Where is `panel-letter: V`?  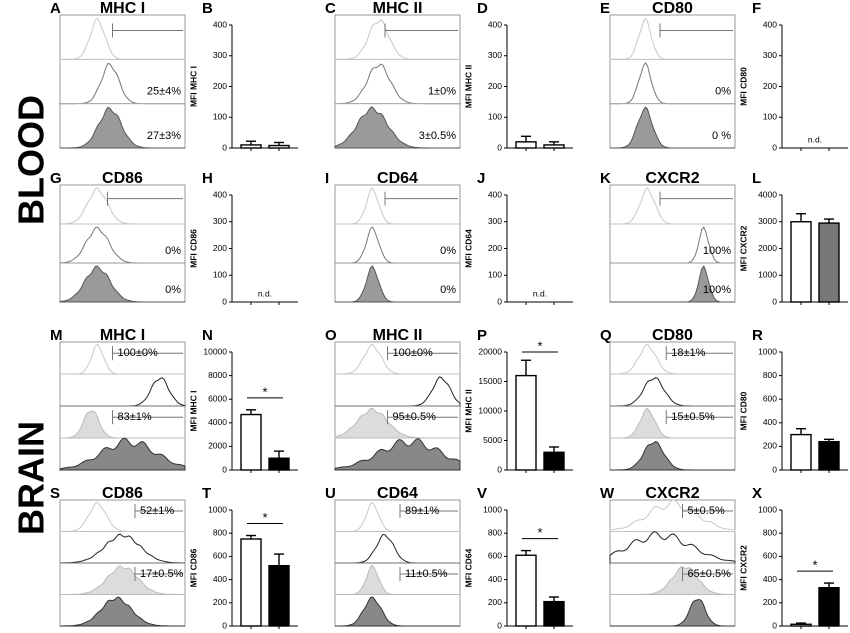
panel-letter: V is located at coordinates (482, 493).